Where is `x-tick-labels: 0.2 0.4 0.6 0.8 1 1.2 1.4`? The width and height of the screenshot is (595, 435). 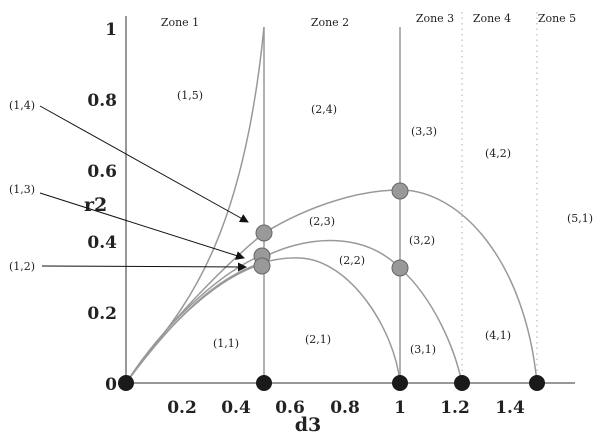 x-tick-labels: 0.2 0.4 0.6 0.8 1 1.2 1.4 is located at coordinates (346, 408).